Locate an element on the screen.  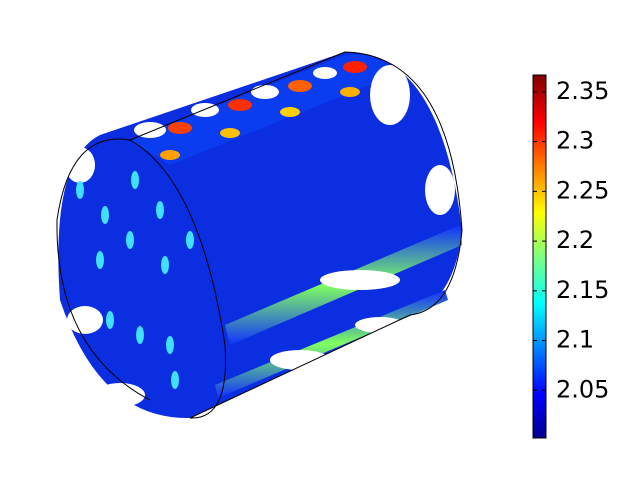
tick-label: 2.05 is located at coordinates (582, 389).